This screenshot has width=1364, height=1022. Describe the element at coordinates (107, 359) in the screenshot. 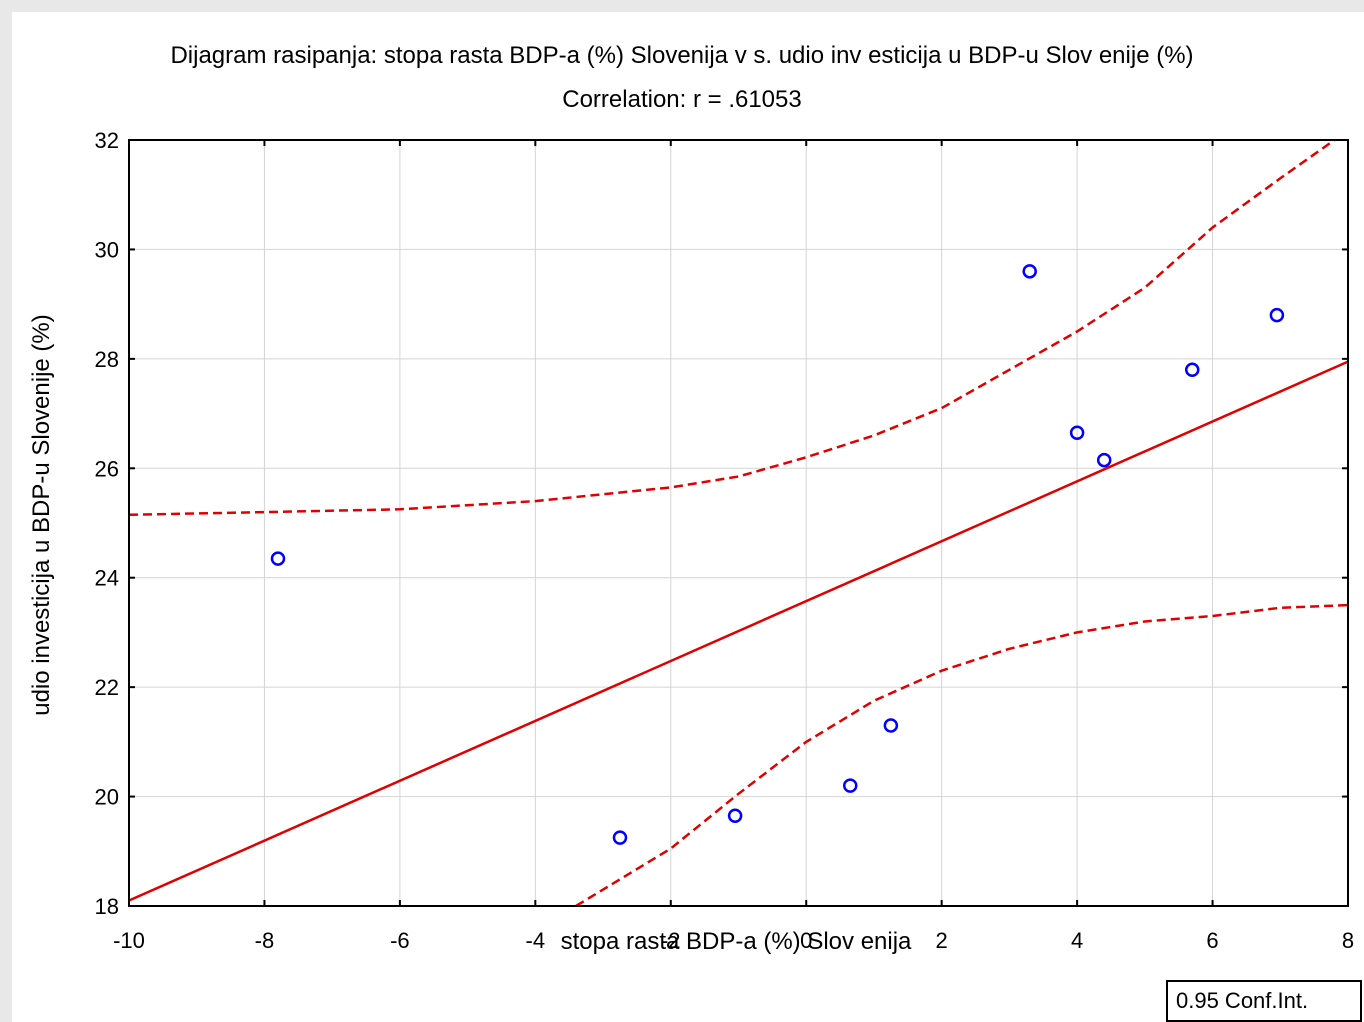

I see `y-tick-label: 28` at that location.